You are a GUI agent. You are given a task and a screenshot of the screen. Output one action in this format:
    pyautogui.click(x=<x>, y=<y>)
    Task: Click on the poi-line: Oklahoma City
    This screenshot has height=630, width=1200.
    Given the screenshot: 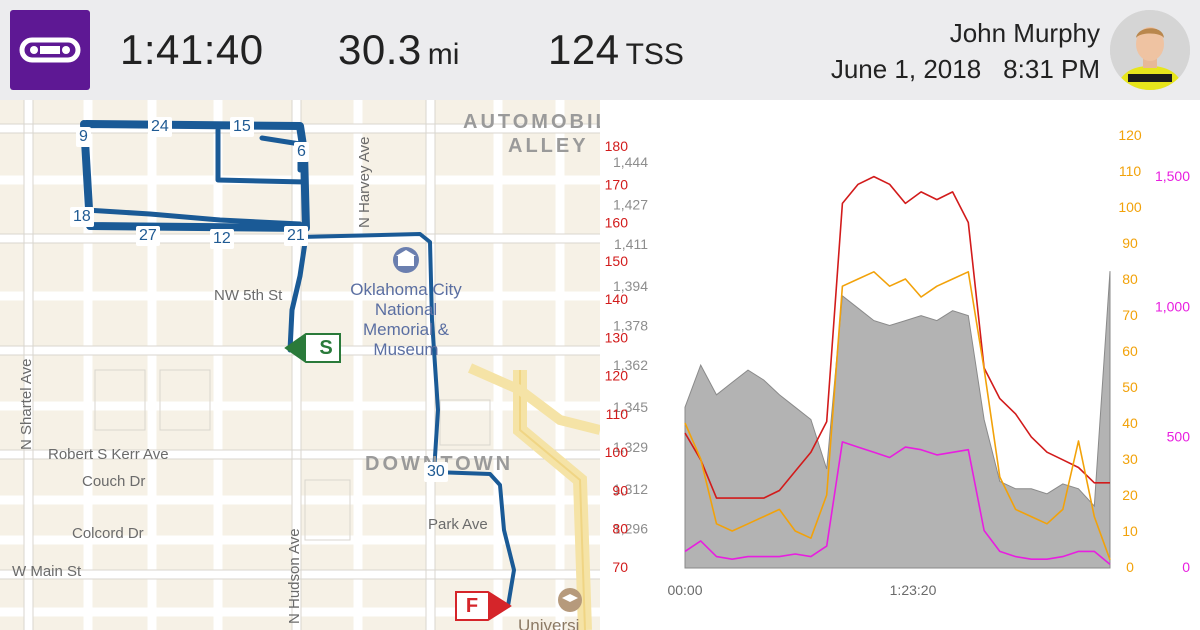 What is the action you would take?
    pyautogui.click(x=406, y=289)
    